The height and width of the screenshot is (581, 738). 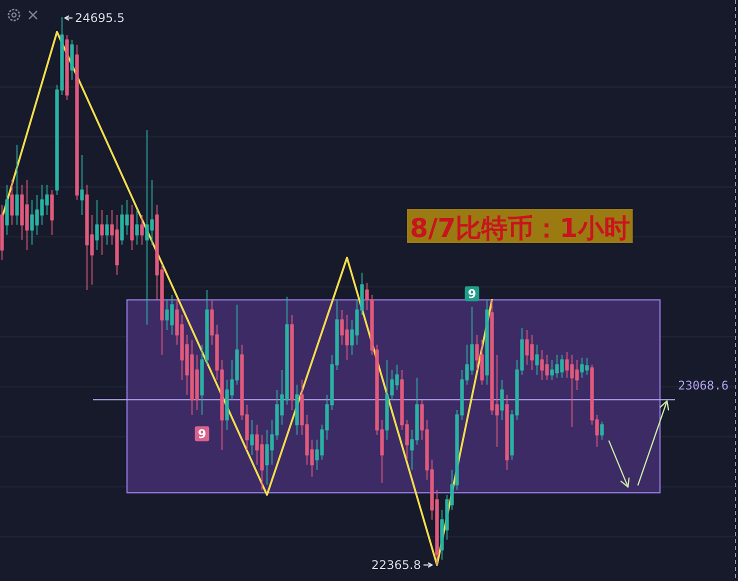 I want to click on text: 22365.8, so click(x=396, y=565).